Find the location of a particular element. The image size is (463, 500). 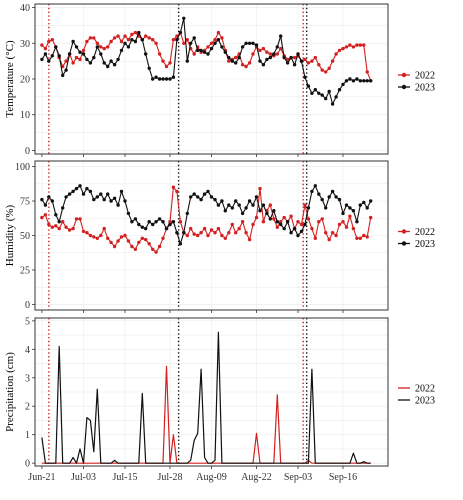

x-tick-label: Jul-03 is located at coordinates (83, 477).